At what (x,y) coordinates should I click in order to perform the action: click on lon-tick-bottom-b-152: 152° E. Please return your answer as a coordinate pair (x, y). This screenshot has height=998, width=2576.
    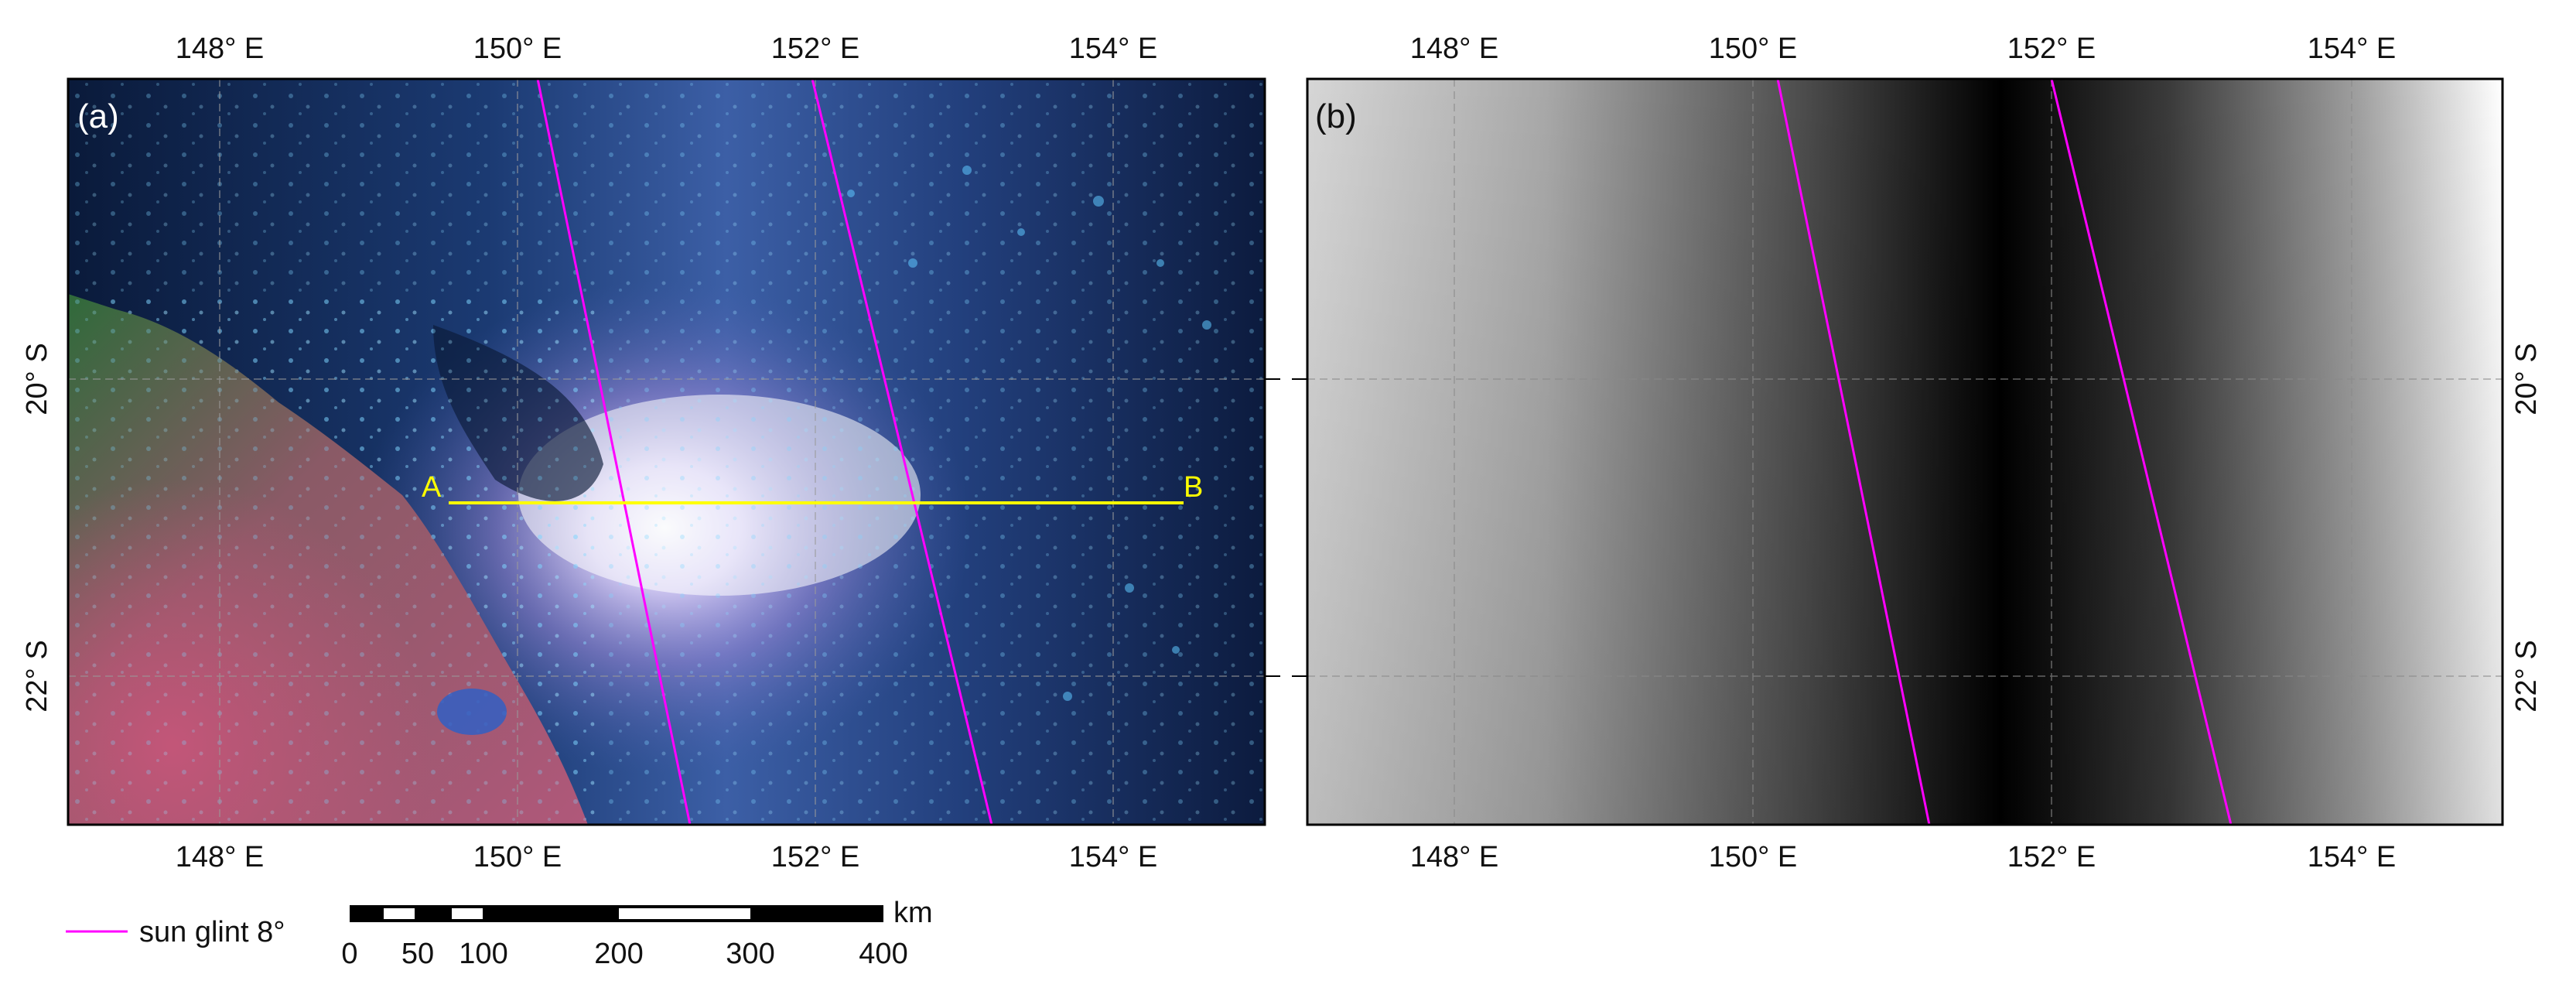
    Looking at the image, I should click on (2051, 857).